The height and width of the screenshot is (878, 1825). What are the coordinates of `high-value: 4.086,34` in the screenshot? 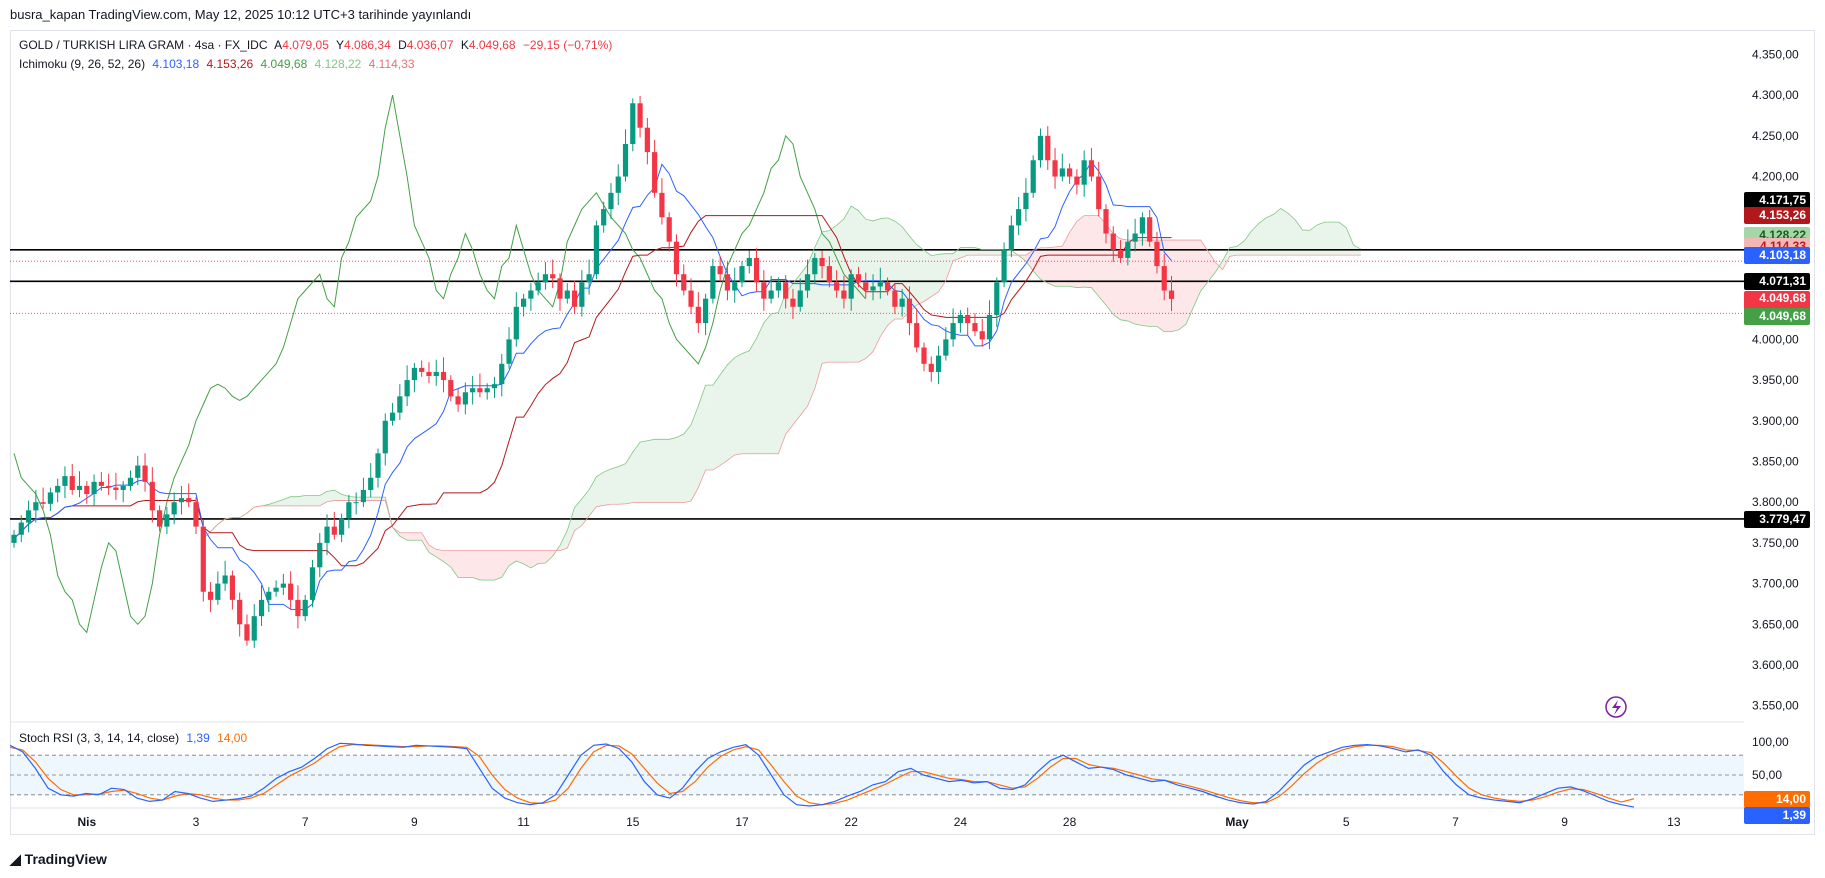 It's located at (367, 45).